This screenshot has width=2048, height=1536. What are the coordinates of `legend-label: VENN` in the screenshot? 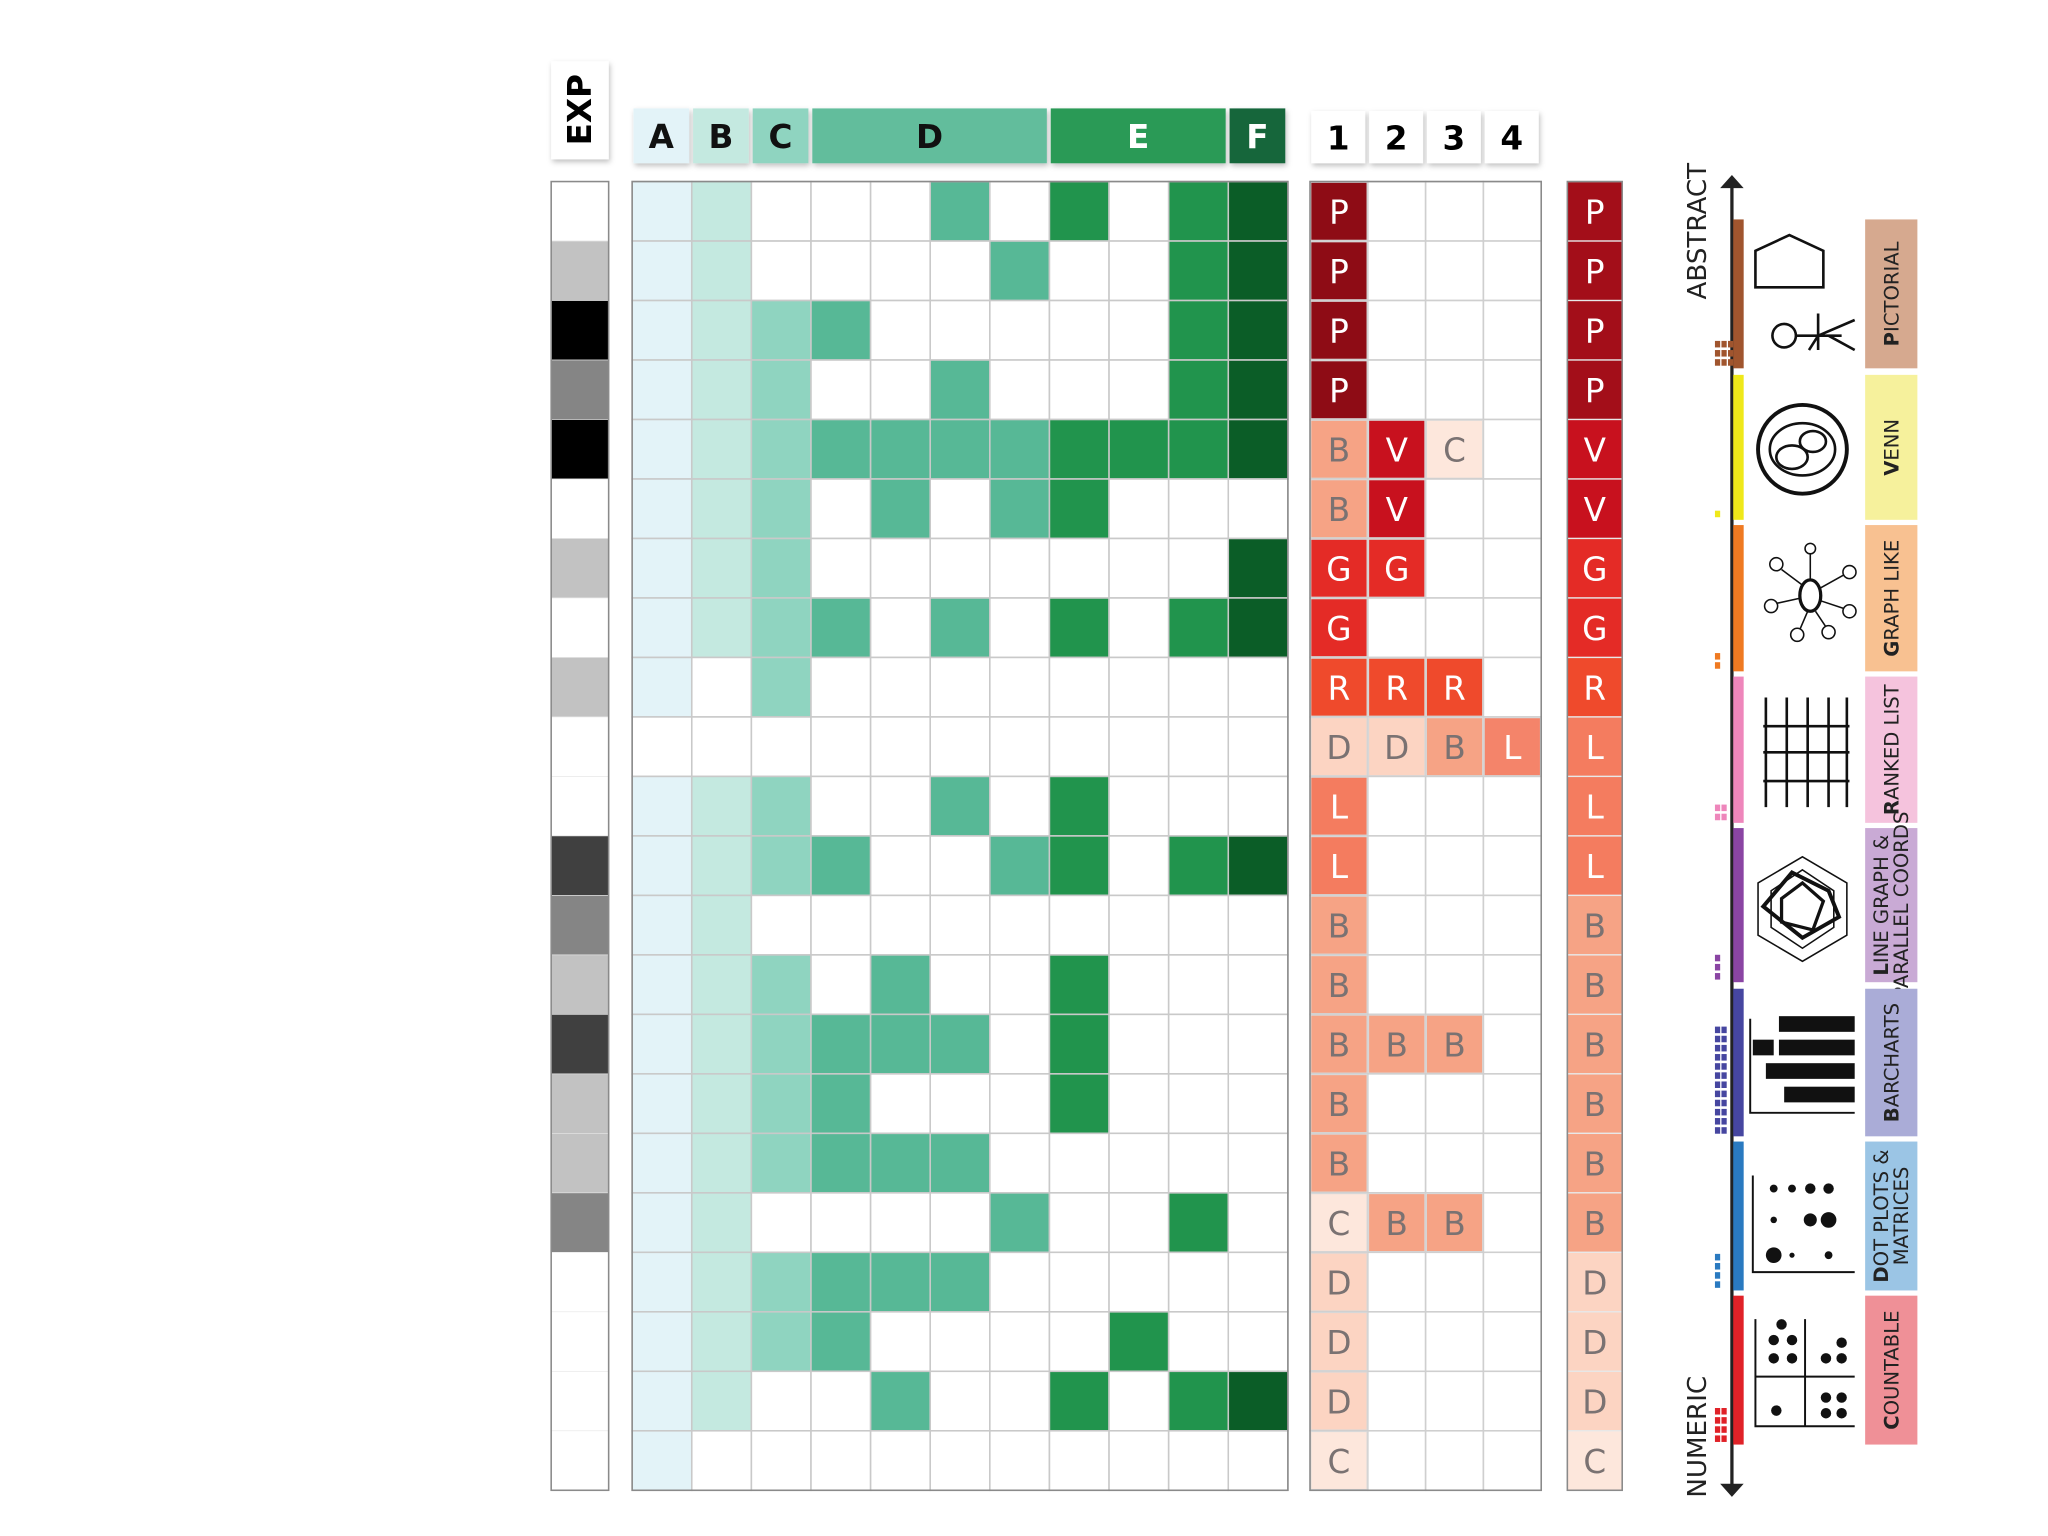 It's located at (1891, 447).